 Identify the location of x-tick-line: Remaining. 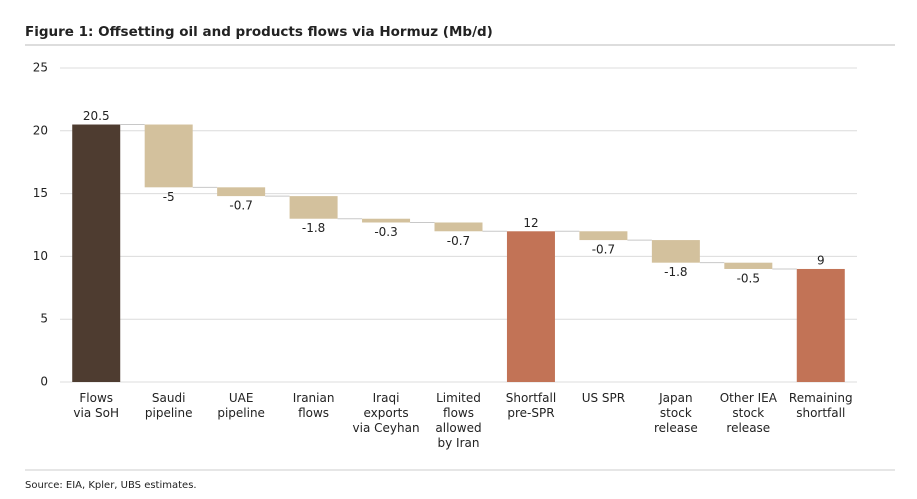
(821, 398).